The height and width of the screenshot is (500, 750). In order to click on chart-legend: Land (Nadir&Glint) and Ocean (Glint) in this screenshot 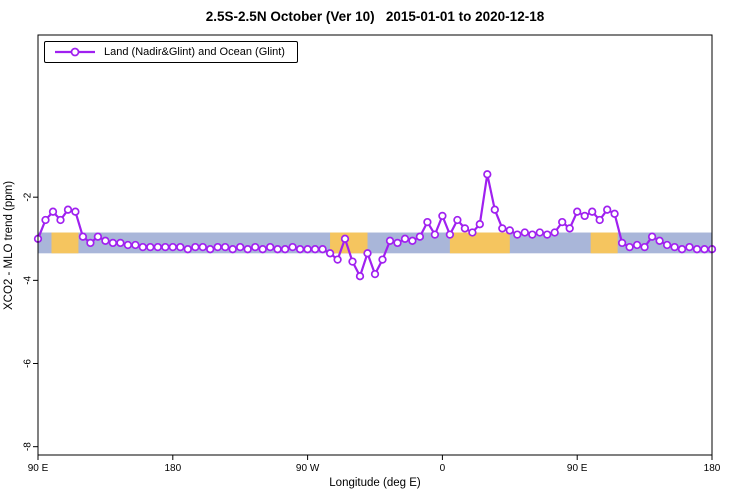, I will do `click(171, 52)`.